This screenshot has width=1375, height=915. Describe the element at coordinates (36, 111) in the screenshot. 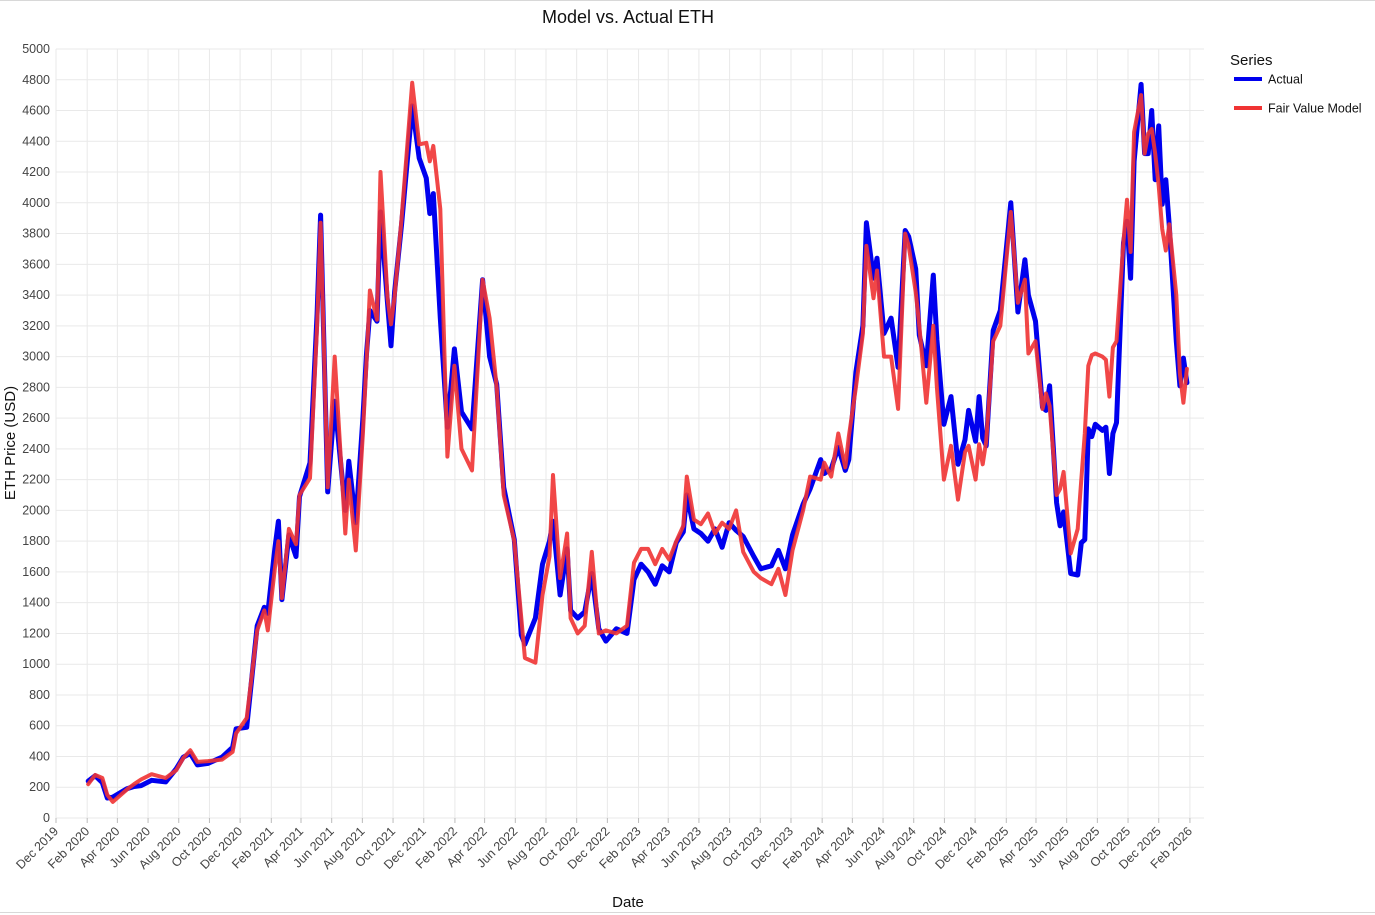

I see `y-tick-label: 4600` at that location.